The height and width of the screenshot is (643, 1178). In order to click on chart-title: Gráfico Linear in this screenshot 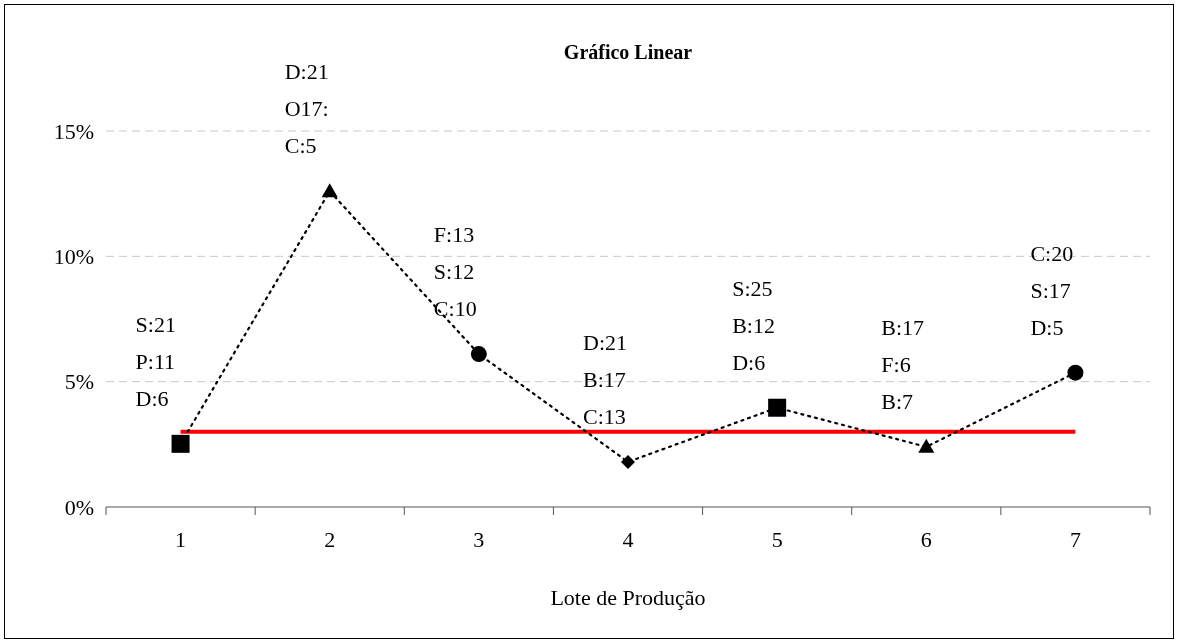, I will do `click(628, 52)`.